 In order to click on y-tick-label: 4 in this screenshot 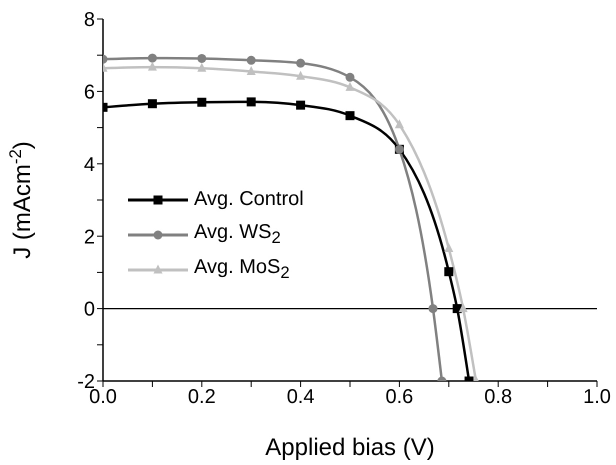, I will do `click(89, 165)`.